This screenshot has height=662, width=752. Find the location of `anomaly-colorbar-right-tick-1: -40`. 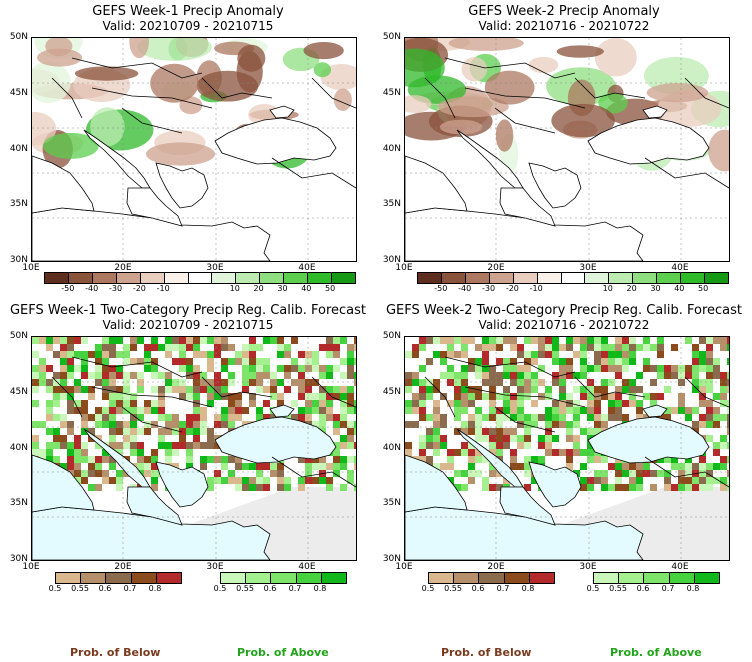

anomaly-colorbar-right-tick-1: -40 is located at coordinates (465, 288).